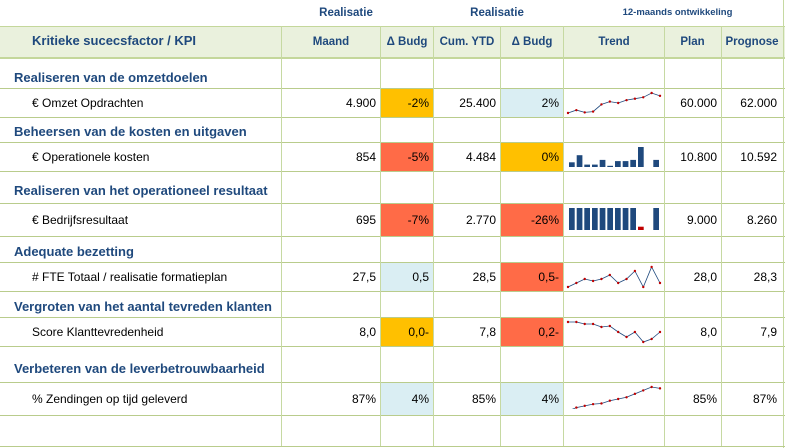 The width and height of the screenshot is (785, 448). I want to click on cum-ytd-cell: 7,8, so click(487, 332).